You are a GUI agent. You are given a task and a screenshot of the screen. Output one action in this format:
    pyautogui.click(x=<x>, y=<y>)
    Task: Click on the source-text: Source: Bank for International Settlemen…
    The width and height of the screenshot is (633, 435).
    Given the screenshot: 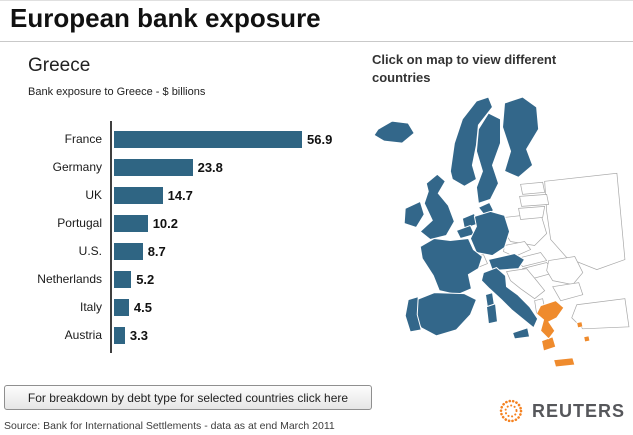 What is the action you would take?
    pyautogui.click(x=169, y=426)
    